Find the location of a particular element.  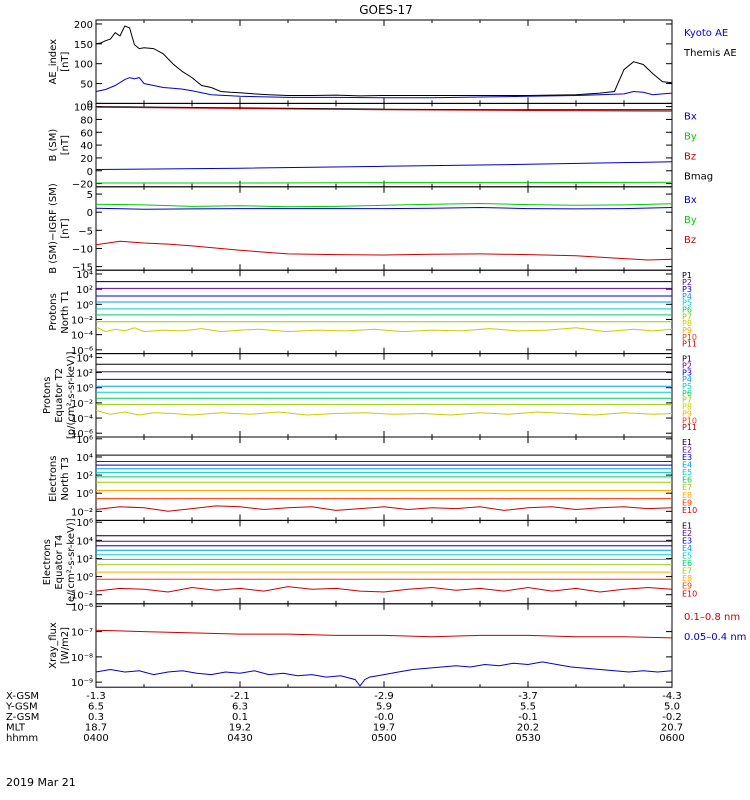

ephemeris-label: hhmm is located at coordinates (22, 738).